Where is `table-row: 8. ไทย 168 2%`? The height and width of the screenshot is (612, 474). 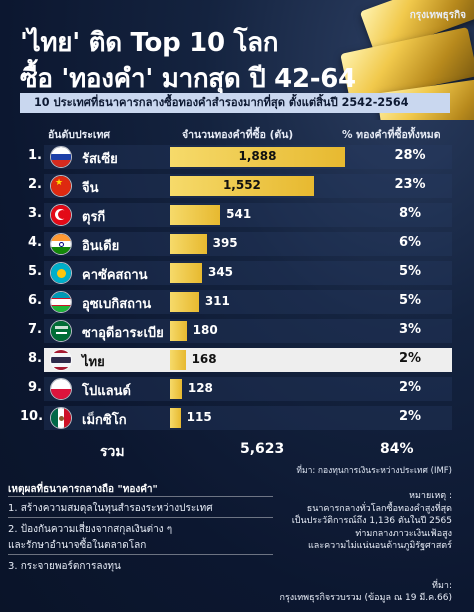 table-row: 8. ไทย 168 2% is located at coordinates (236, 360).